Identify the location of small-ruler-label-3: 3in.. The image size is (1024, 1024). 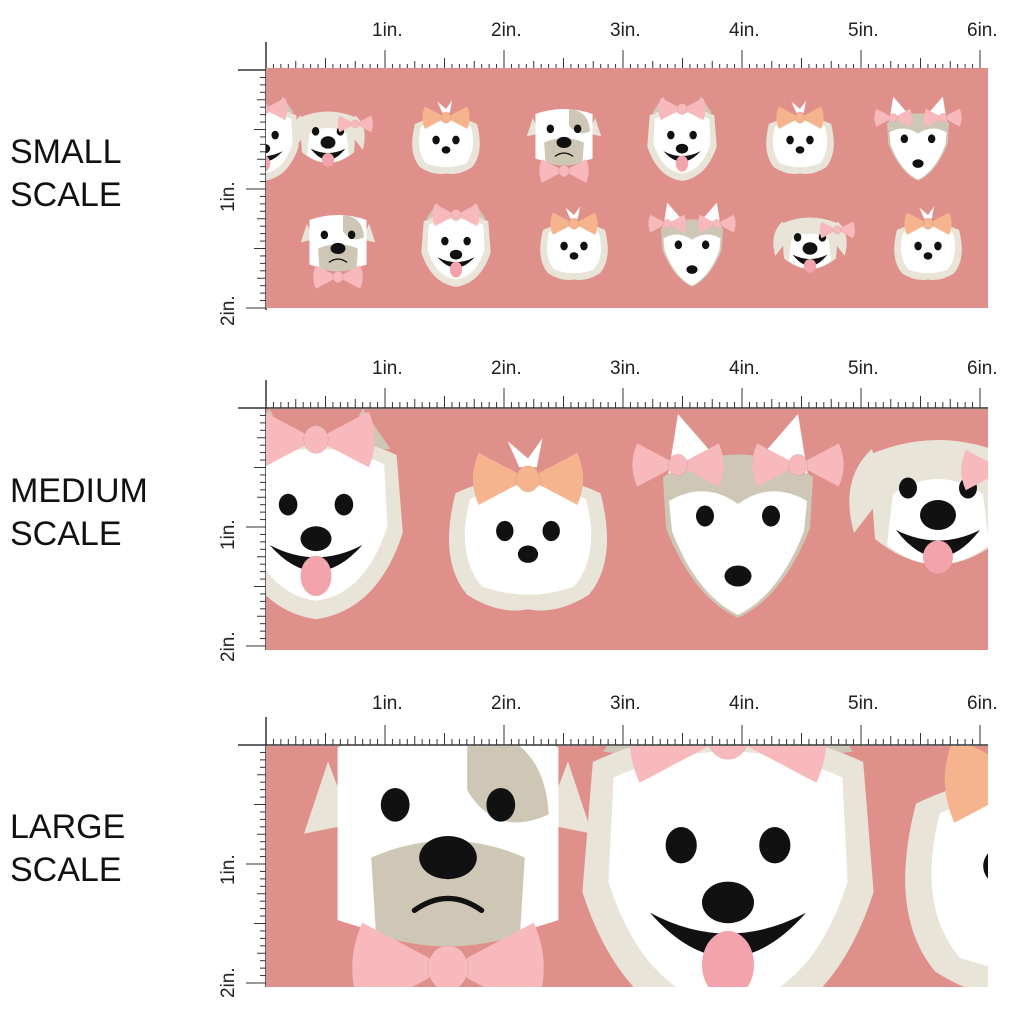
(625, 30).